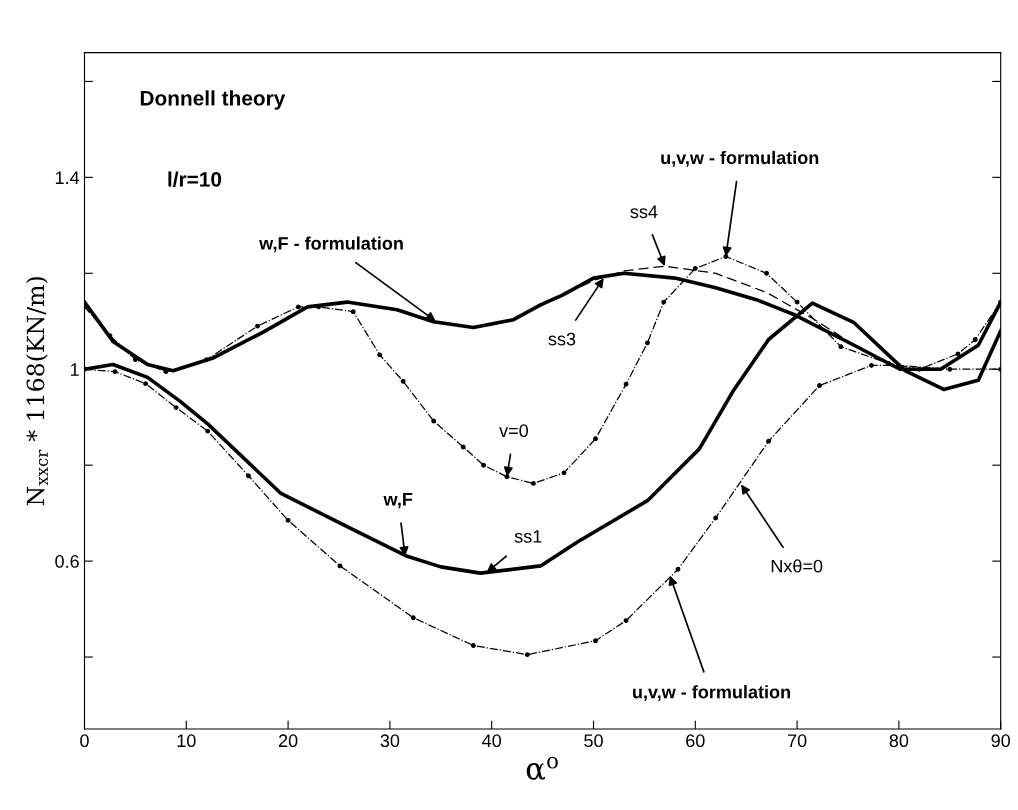  Describe the element at coordinates (398, 501) in the screenshot. I see `annotation: w,F` at that location.